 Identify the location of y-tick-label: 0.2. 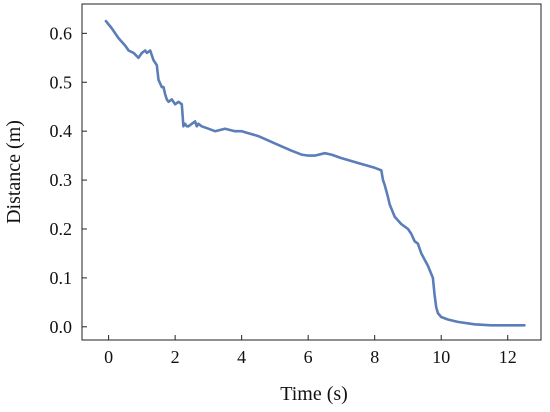
(61, 229).